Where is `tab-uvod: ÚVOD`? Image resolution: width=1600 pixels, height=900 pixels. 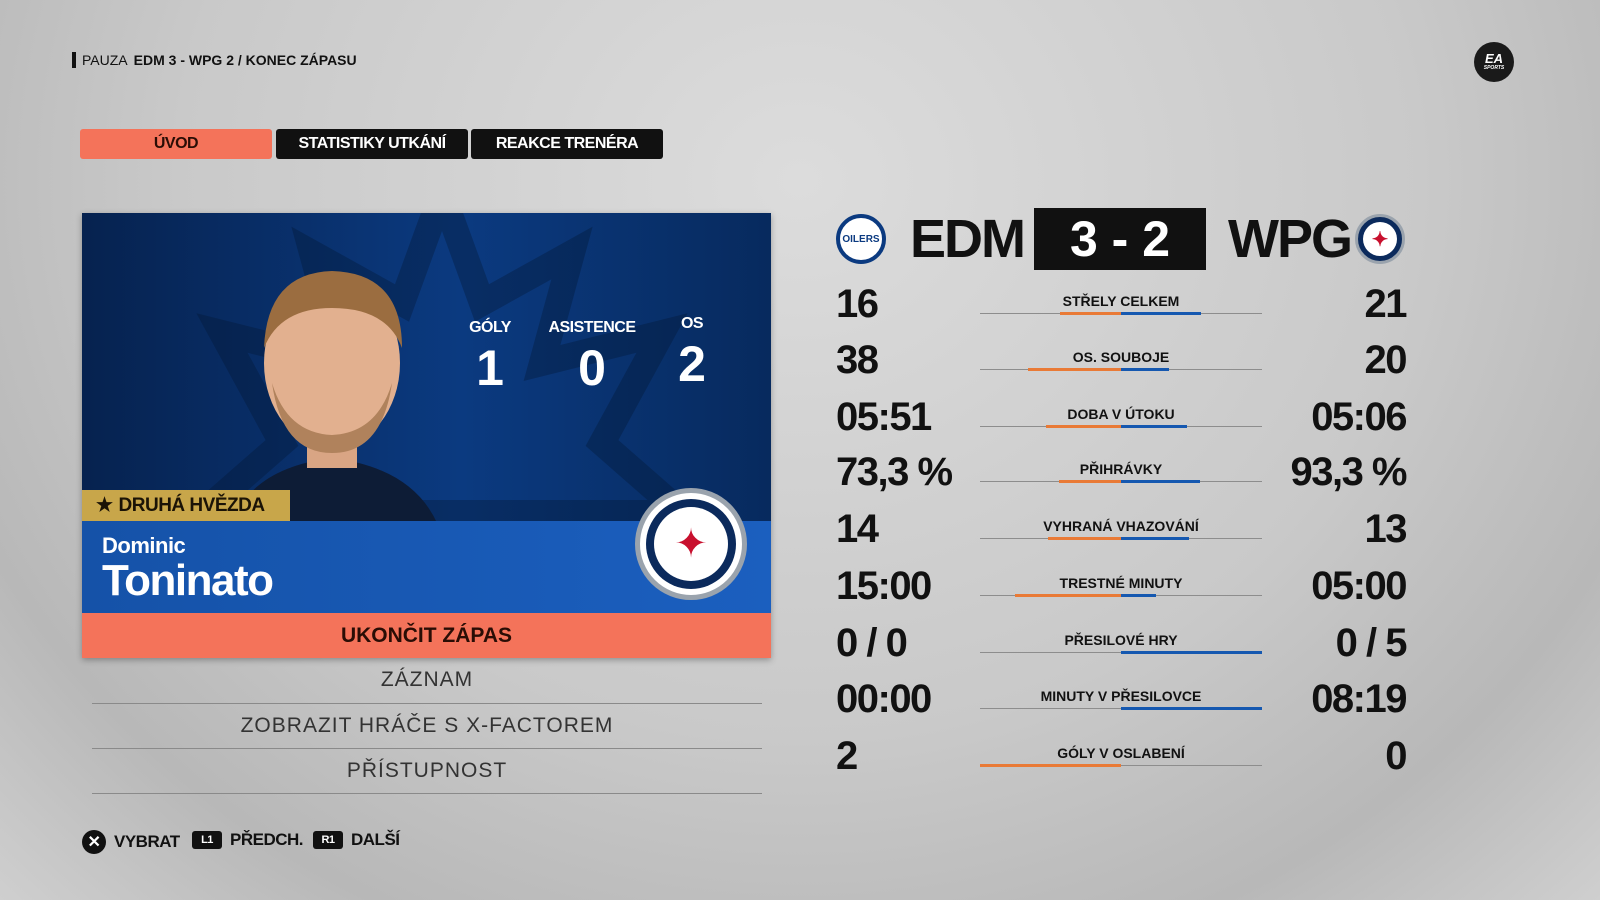 tab-uvod: ÚVOD is located at coordinates (176, 144).